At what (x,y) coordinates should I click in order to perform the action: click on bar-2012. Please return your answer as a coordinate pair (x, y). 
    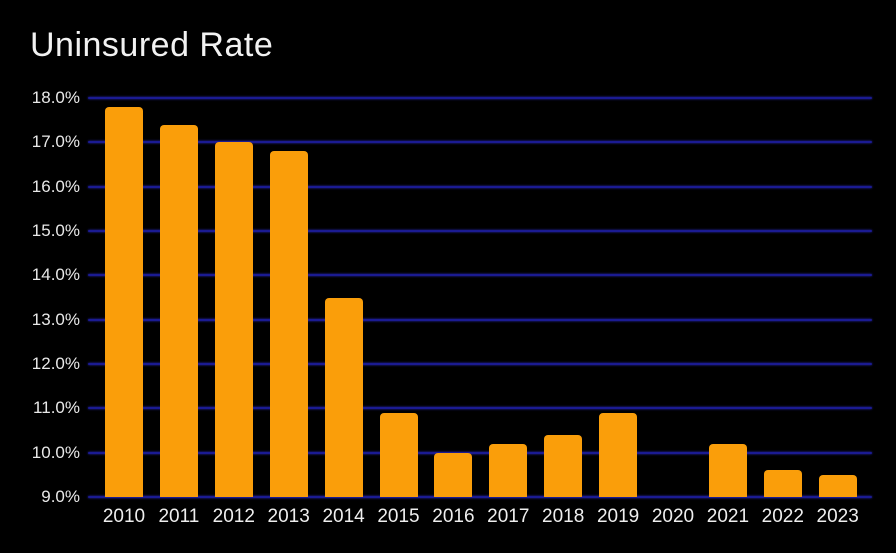
    Looking at the image, I should click on (233, 319).